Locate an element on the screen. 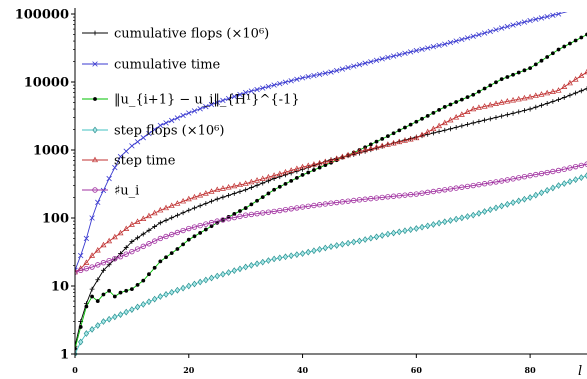  legend-marker is located at coordinates (95, 190).